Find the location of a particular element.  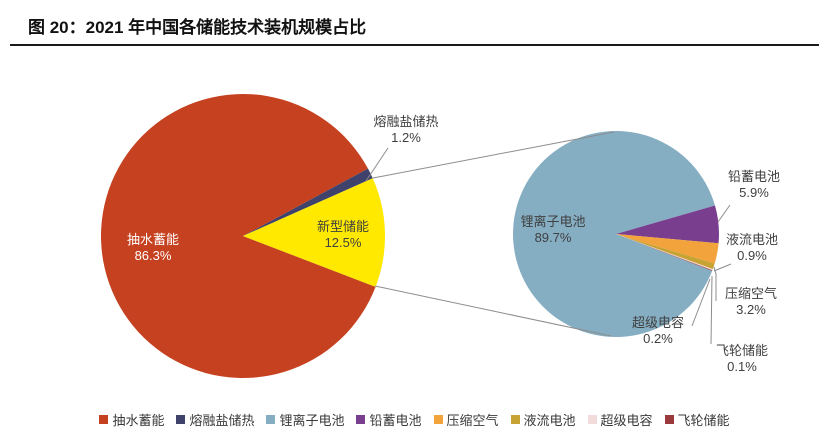

label-lead-acid: 铅蓄电池 5.9% is located at coordinates (754, 185).